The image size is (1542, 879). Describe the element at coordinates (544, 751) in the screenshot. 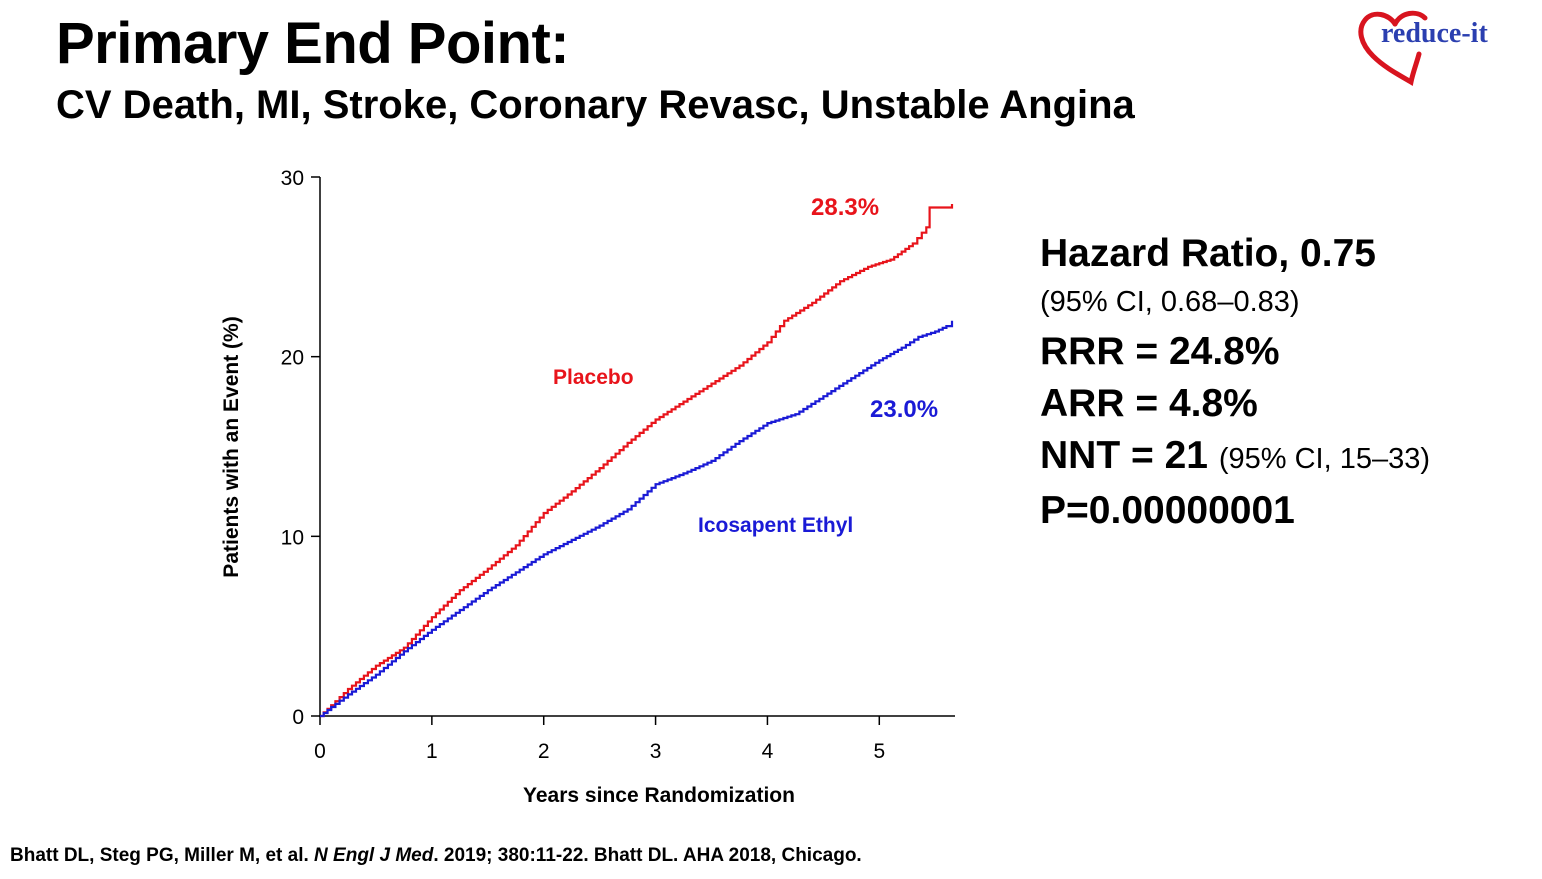

I see `x-tick-label: 2` at that location.